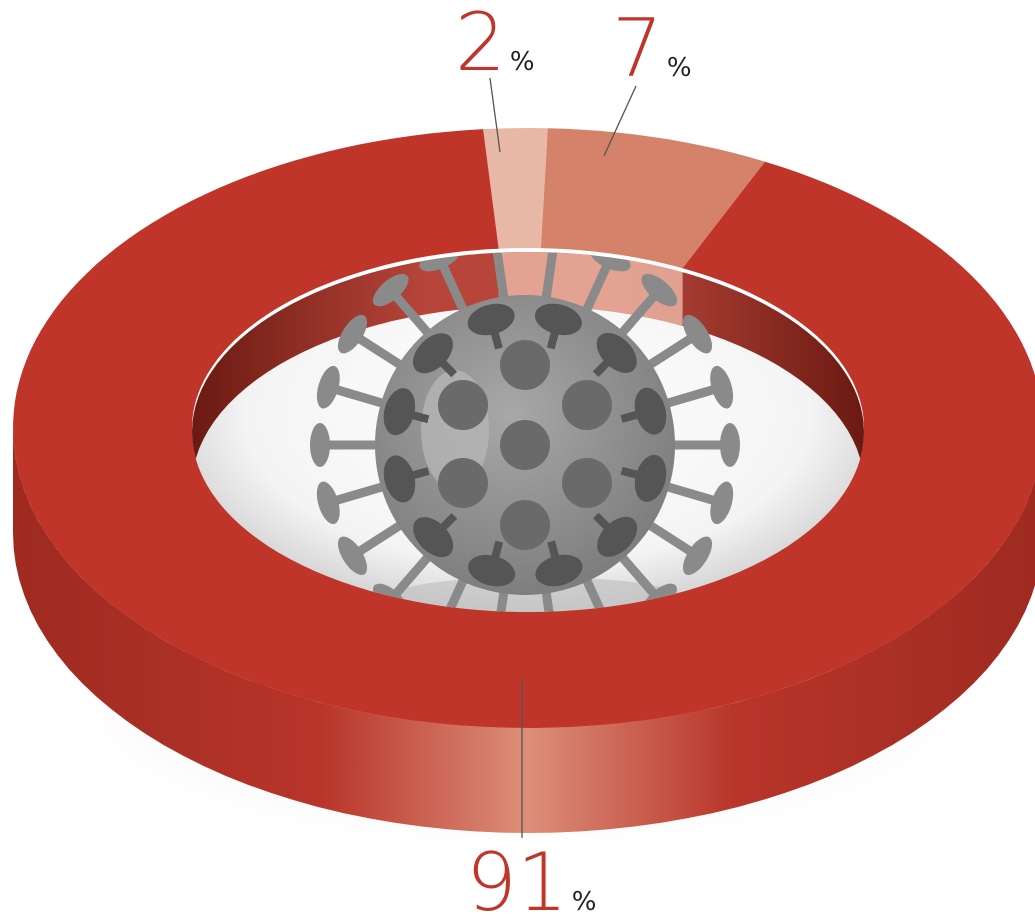 This screenshot has height=919, width=1035. What do you see at coordinates (515, 188) in the screenshot?
I see `slice-2-percent` at bounding box center [515, 188].